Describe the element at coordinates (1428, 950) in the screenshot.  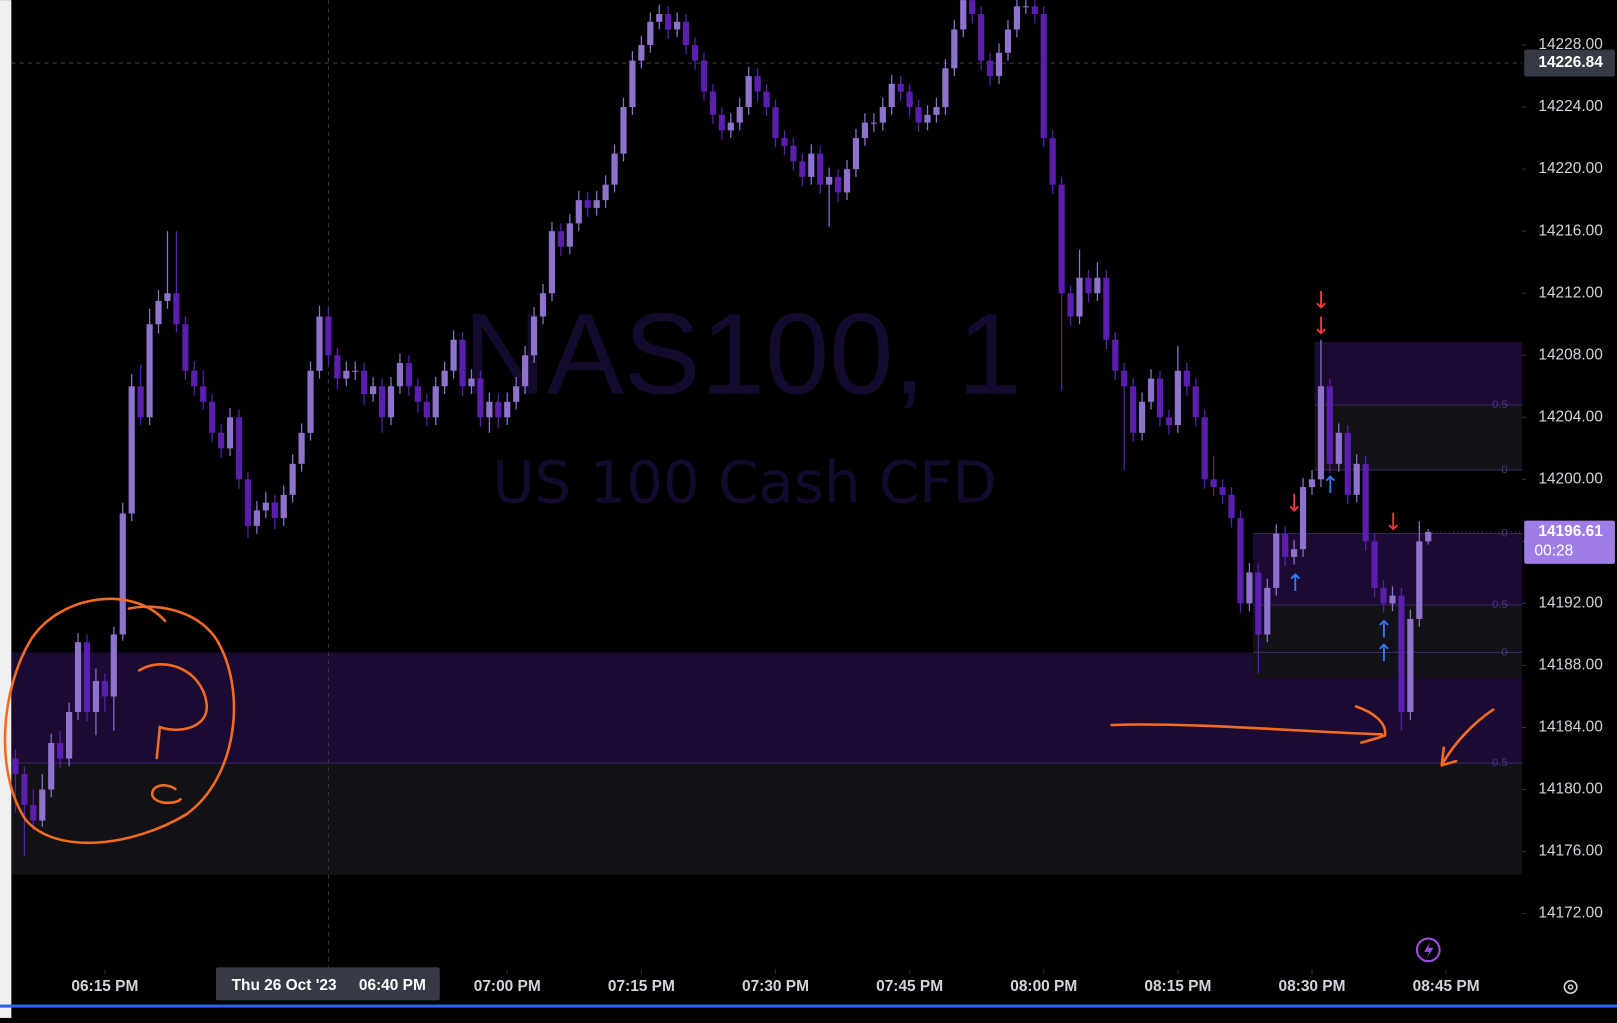
I see `lightning-button` at that location.